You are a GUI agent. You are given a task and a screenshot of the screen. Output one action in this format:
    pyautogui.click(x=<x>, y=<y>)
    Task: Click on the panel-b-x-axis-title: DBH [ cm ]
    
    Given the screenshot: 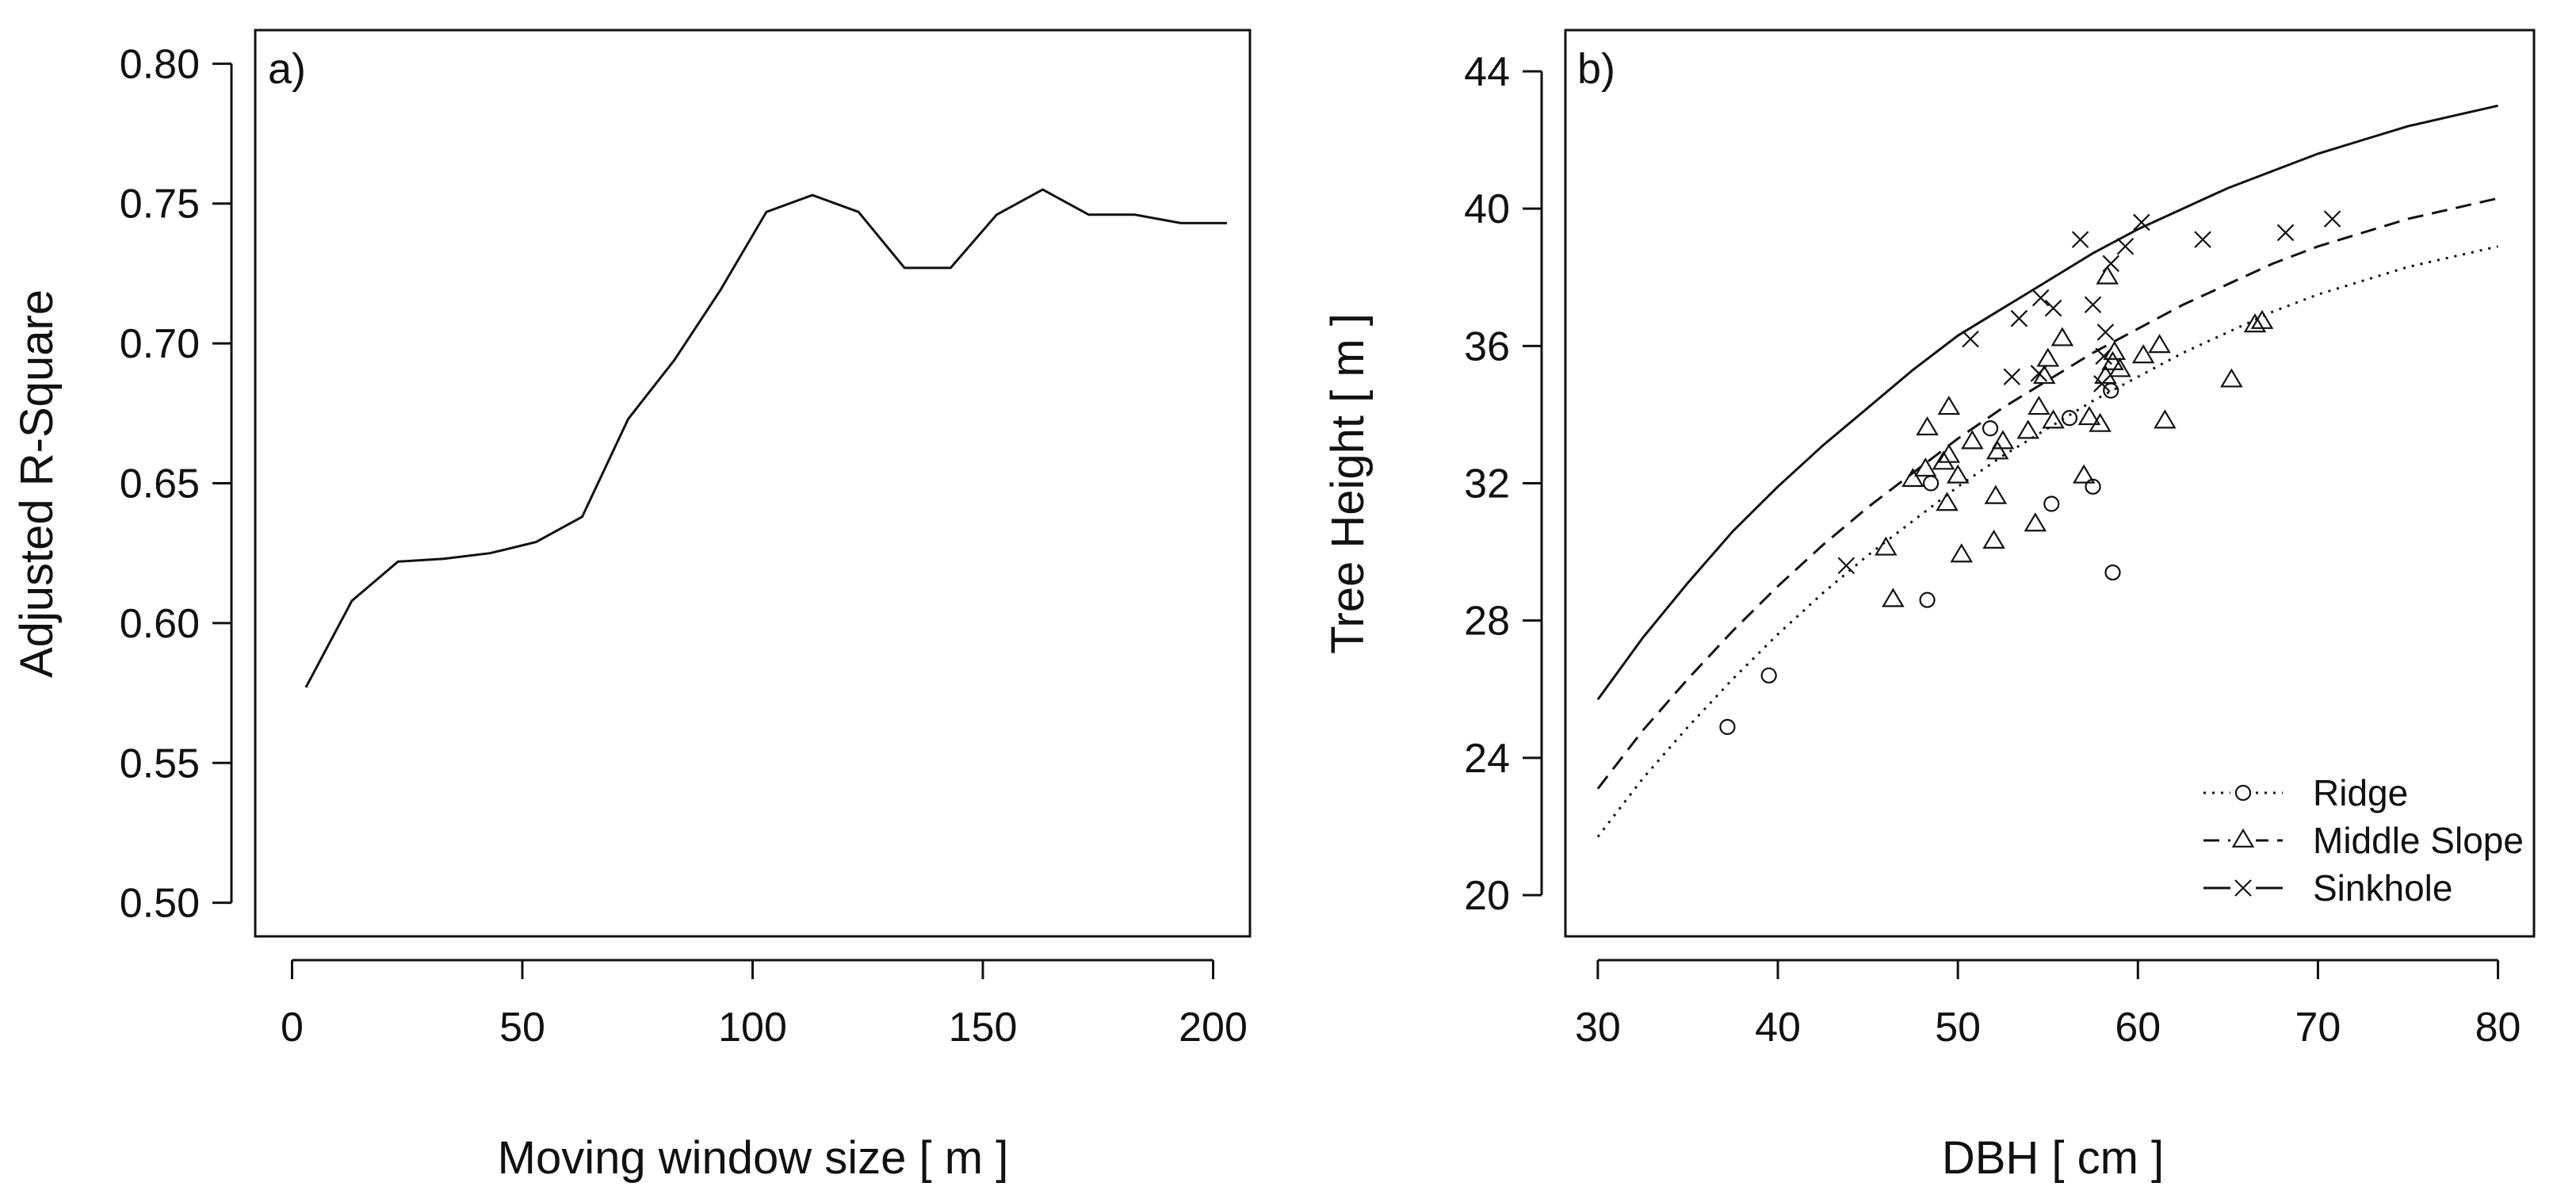 What is the action you would take?
    pyautogui.click(x=2053, y=1158)
    